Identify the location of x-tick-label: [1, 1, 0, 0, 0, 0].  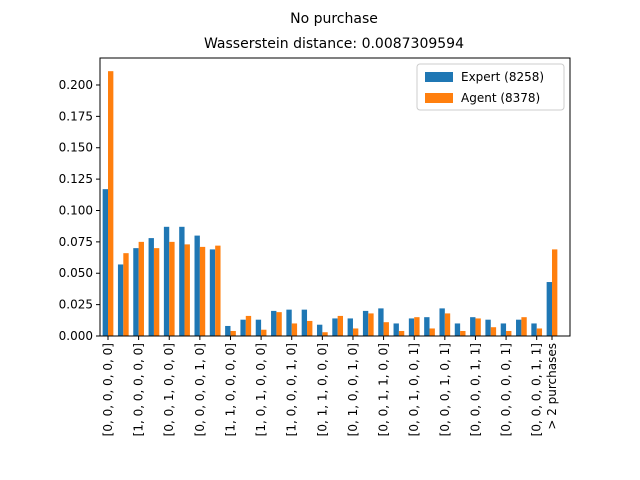
(230, 389).